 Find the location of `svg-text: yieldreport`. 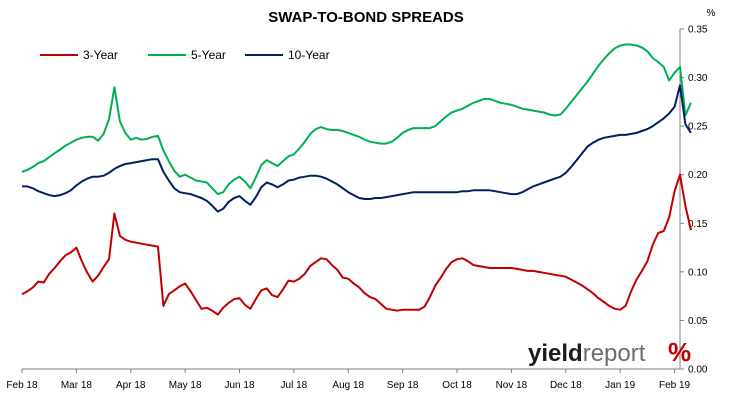

svg-text: yieldreport is located at coordinates (587, 353).